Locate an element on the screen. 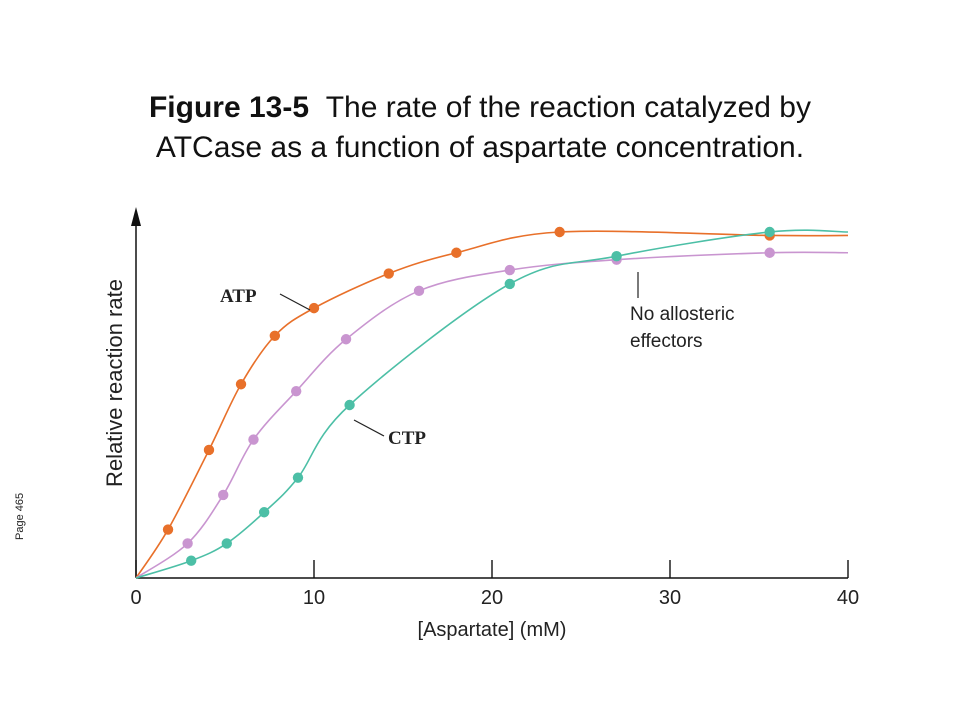 This screenshot has height=720, width=960. x-axis-label: [Aspartate] (mM) is located at coordinates (492, 630).